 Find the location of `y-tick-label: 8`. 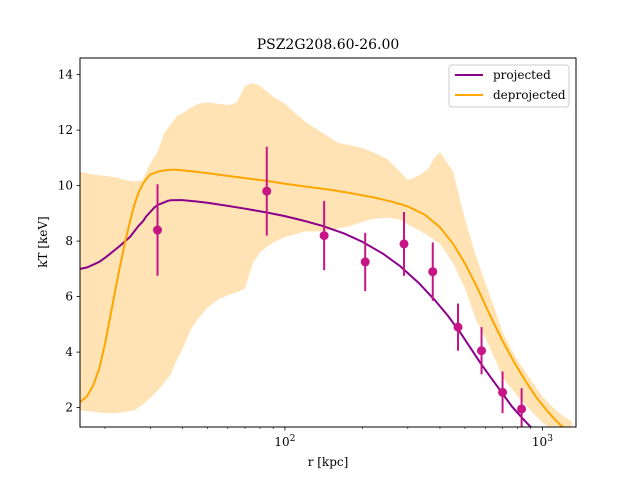

y-tick-label: 8 is located at coordinates (69, 241).